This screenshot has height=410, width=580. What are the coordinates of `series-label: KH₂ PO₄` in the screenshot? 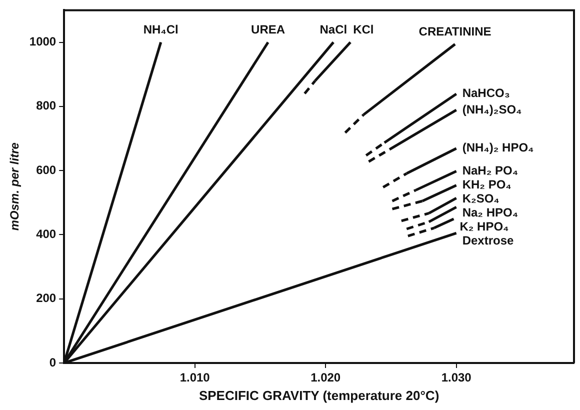 It's located at (487, 185).